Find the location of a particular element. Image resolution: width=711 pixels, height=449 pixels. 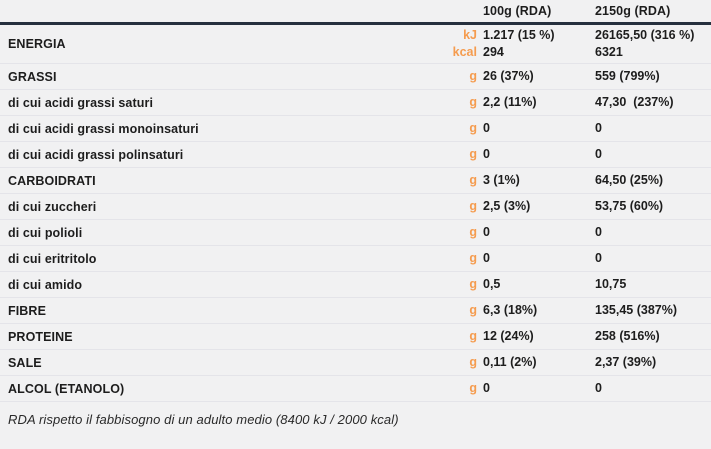

nutrient-name: CARBOIDRATI is located at coordinates (52, 180).